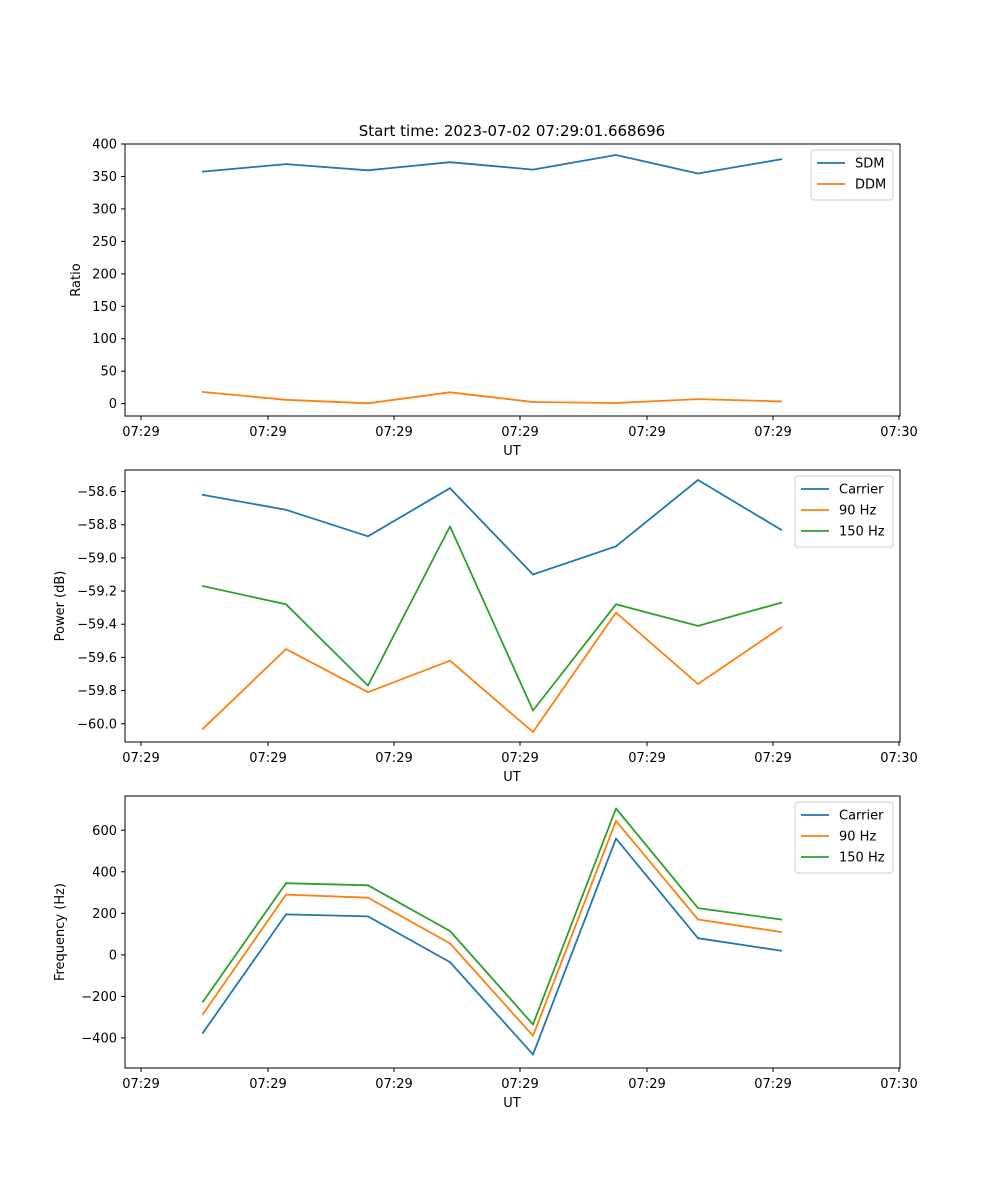 The image size is (1000, 1200). What do you see at coordinates (104, 209) in the screenshot?
I see `y-tick-label: 300` at bounding box center [104, 209].